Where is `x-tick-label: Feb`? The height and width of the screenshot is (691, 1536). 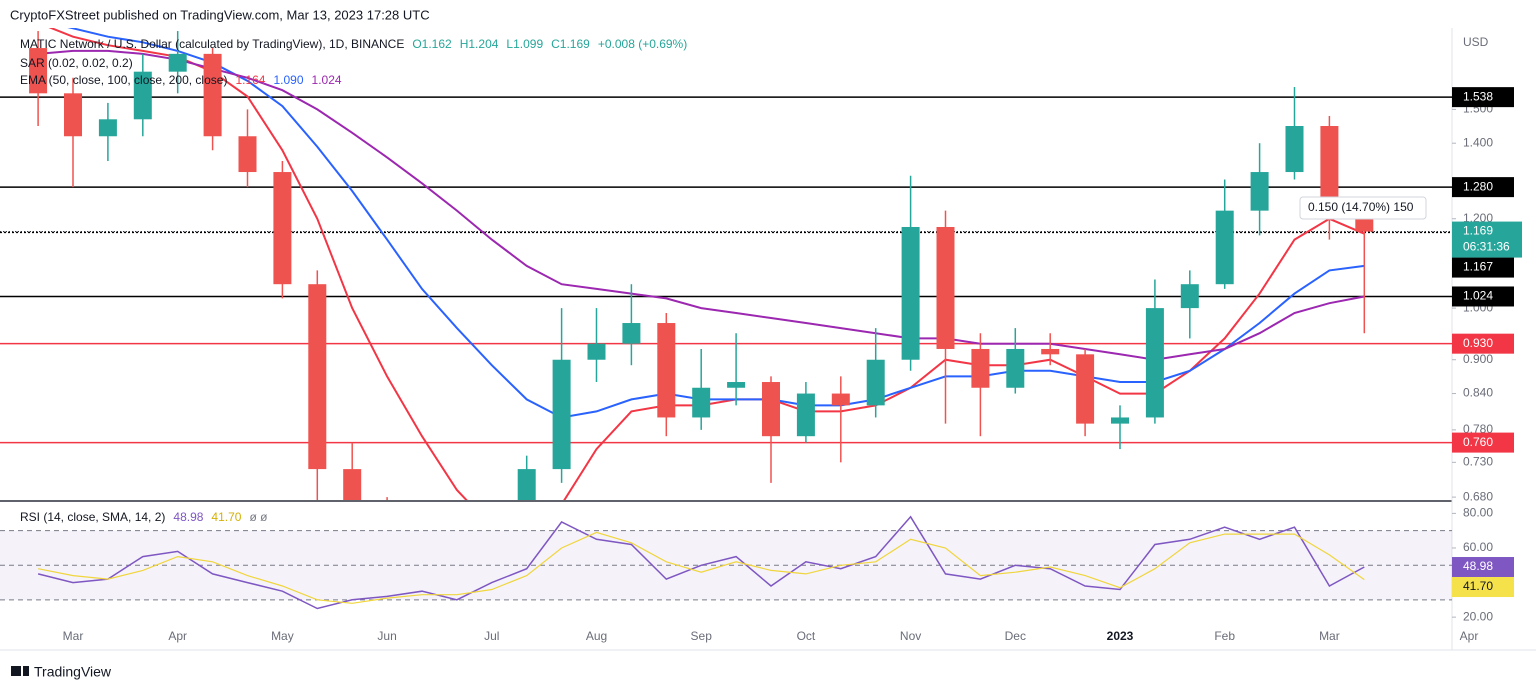
x-tick-label: Feb is located at coordinates (1224, 636).